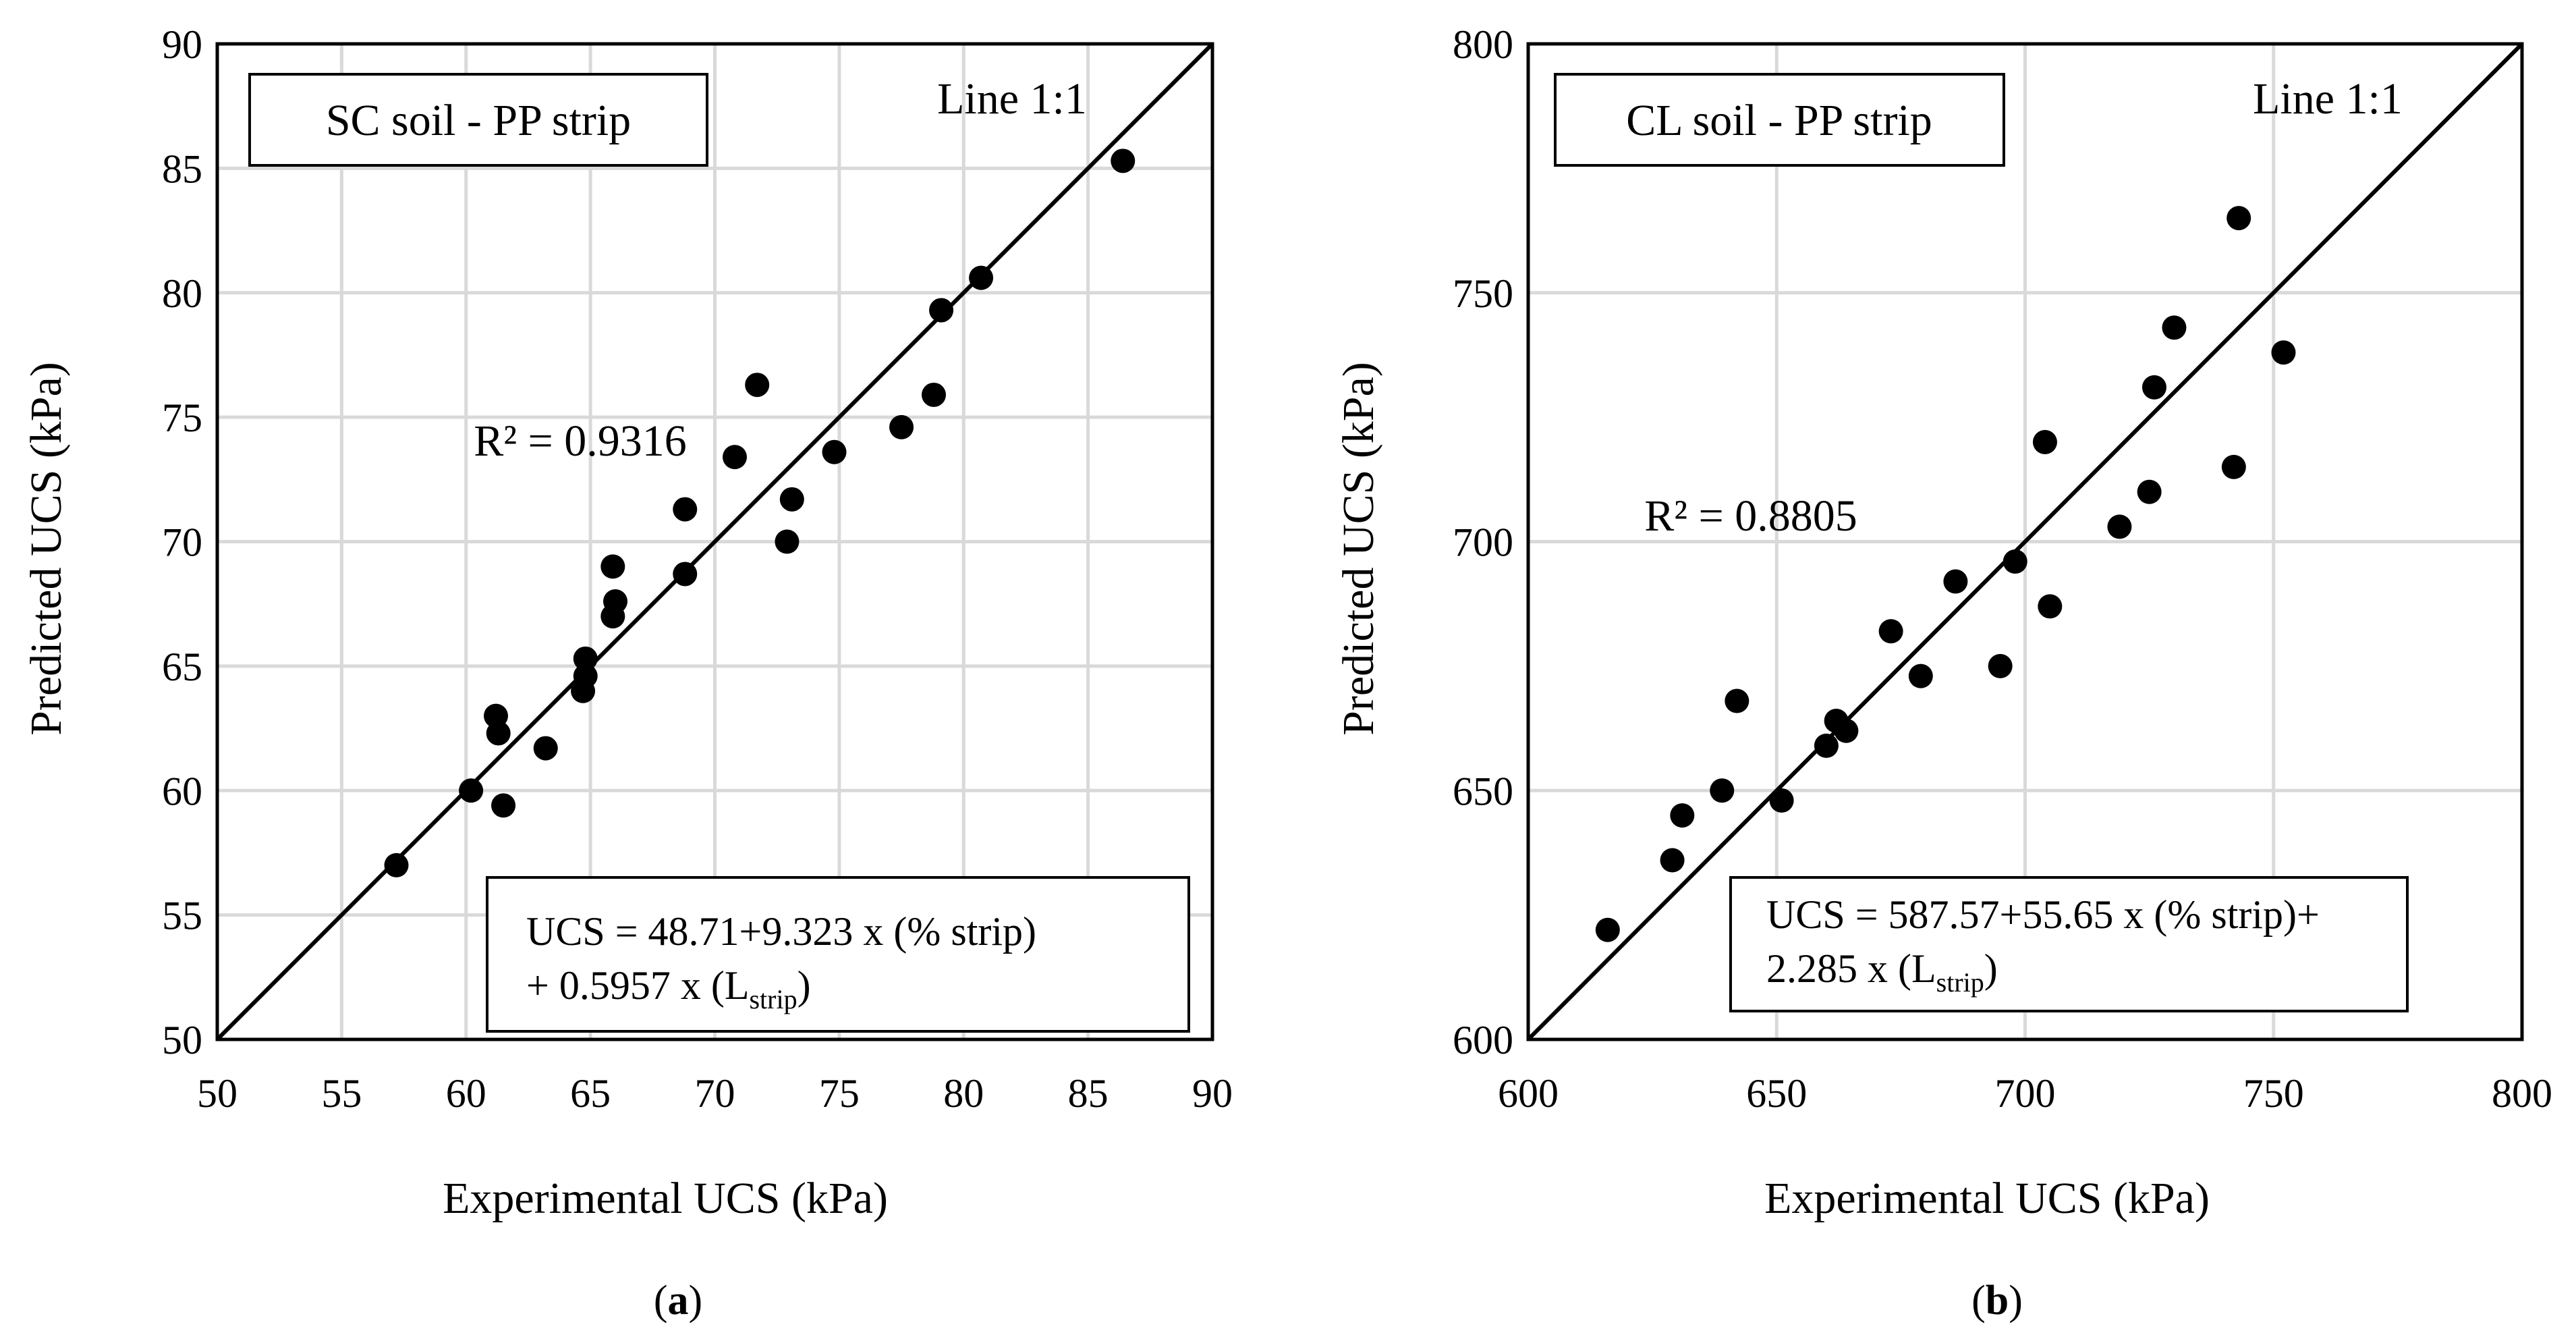 The height and width of the screenshot is (1331, 2576). I want to click on panel-label: (b), so click(1997, 1301).